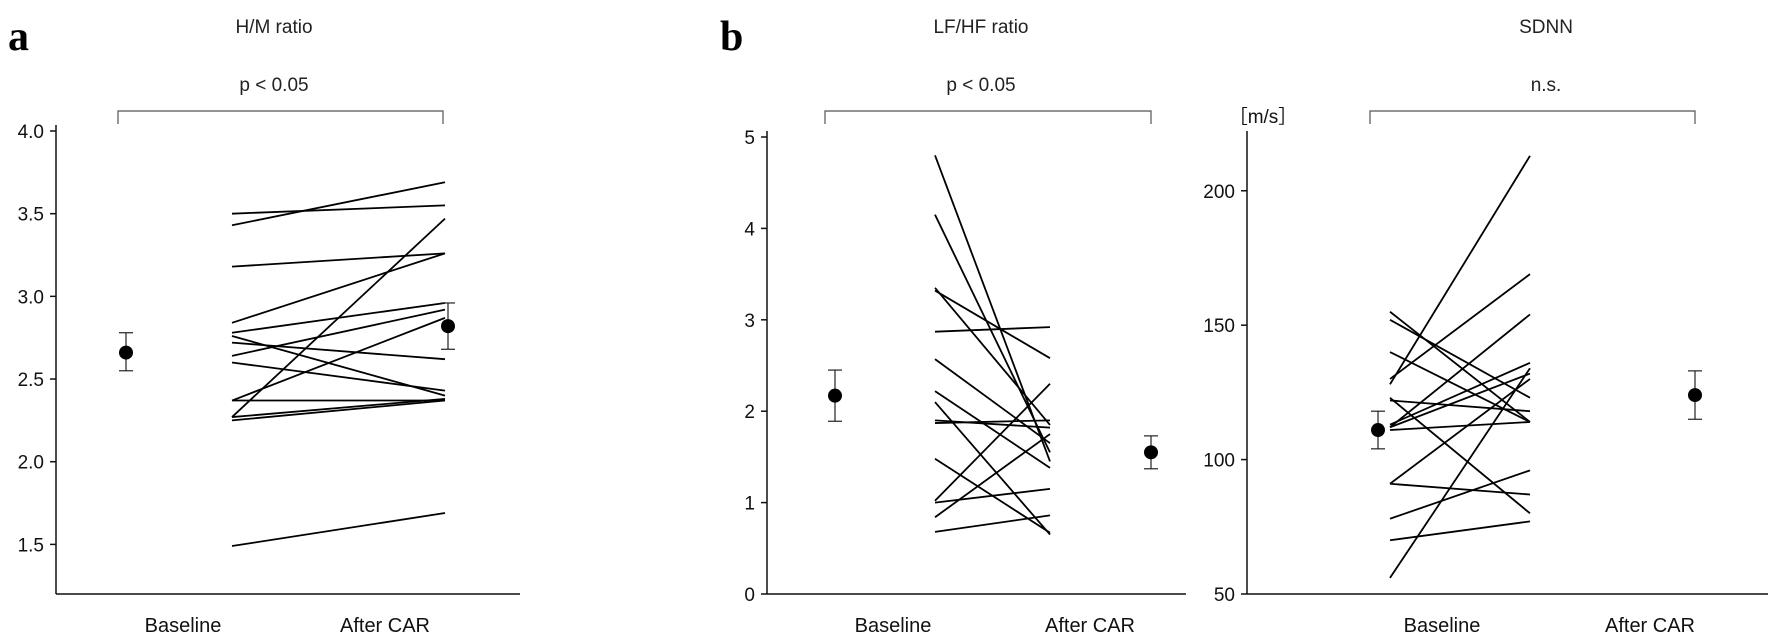 The image size is (1772, 638). I want to click on chart-title: LF/HF ratio, so click(980, 27).